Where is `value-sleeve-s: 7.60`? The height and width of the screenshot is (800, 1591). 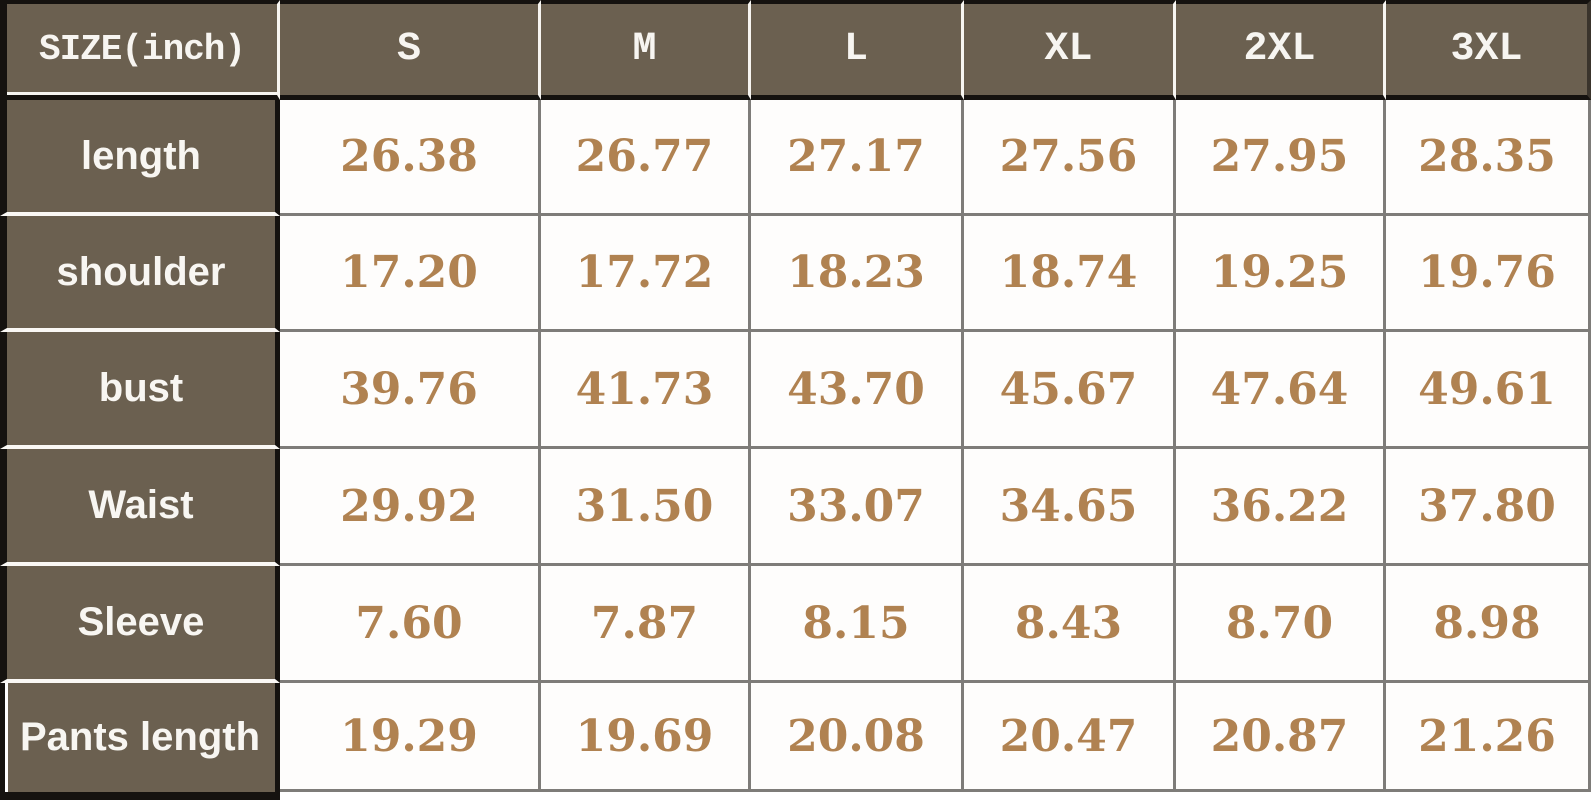 value-sleeve-s: 7.60 is located at coordinates (410, 624).